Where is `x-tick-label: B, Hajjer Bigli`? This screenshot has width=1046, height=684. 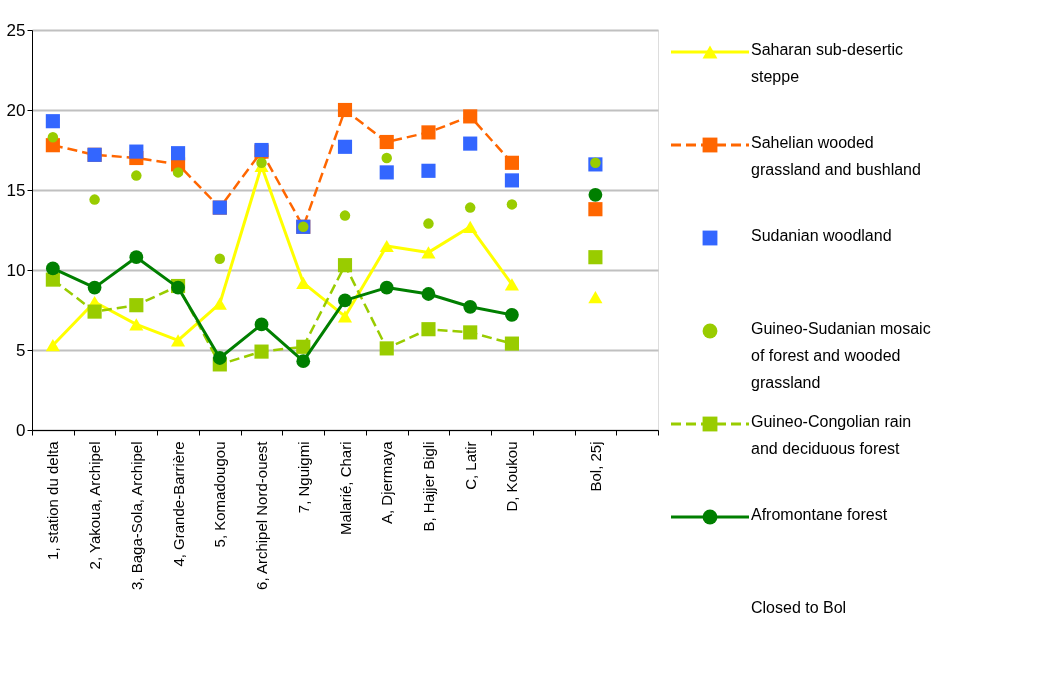
x-tick-label: B, Hajjer Bigli is located at coordinates (428, 486).